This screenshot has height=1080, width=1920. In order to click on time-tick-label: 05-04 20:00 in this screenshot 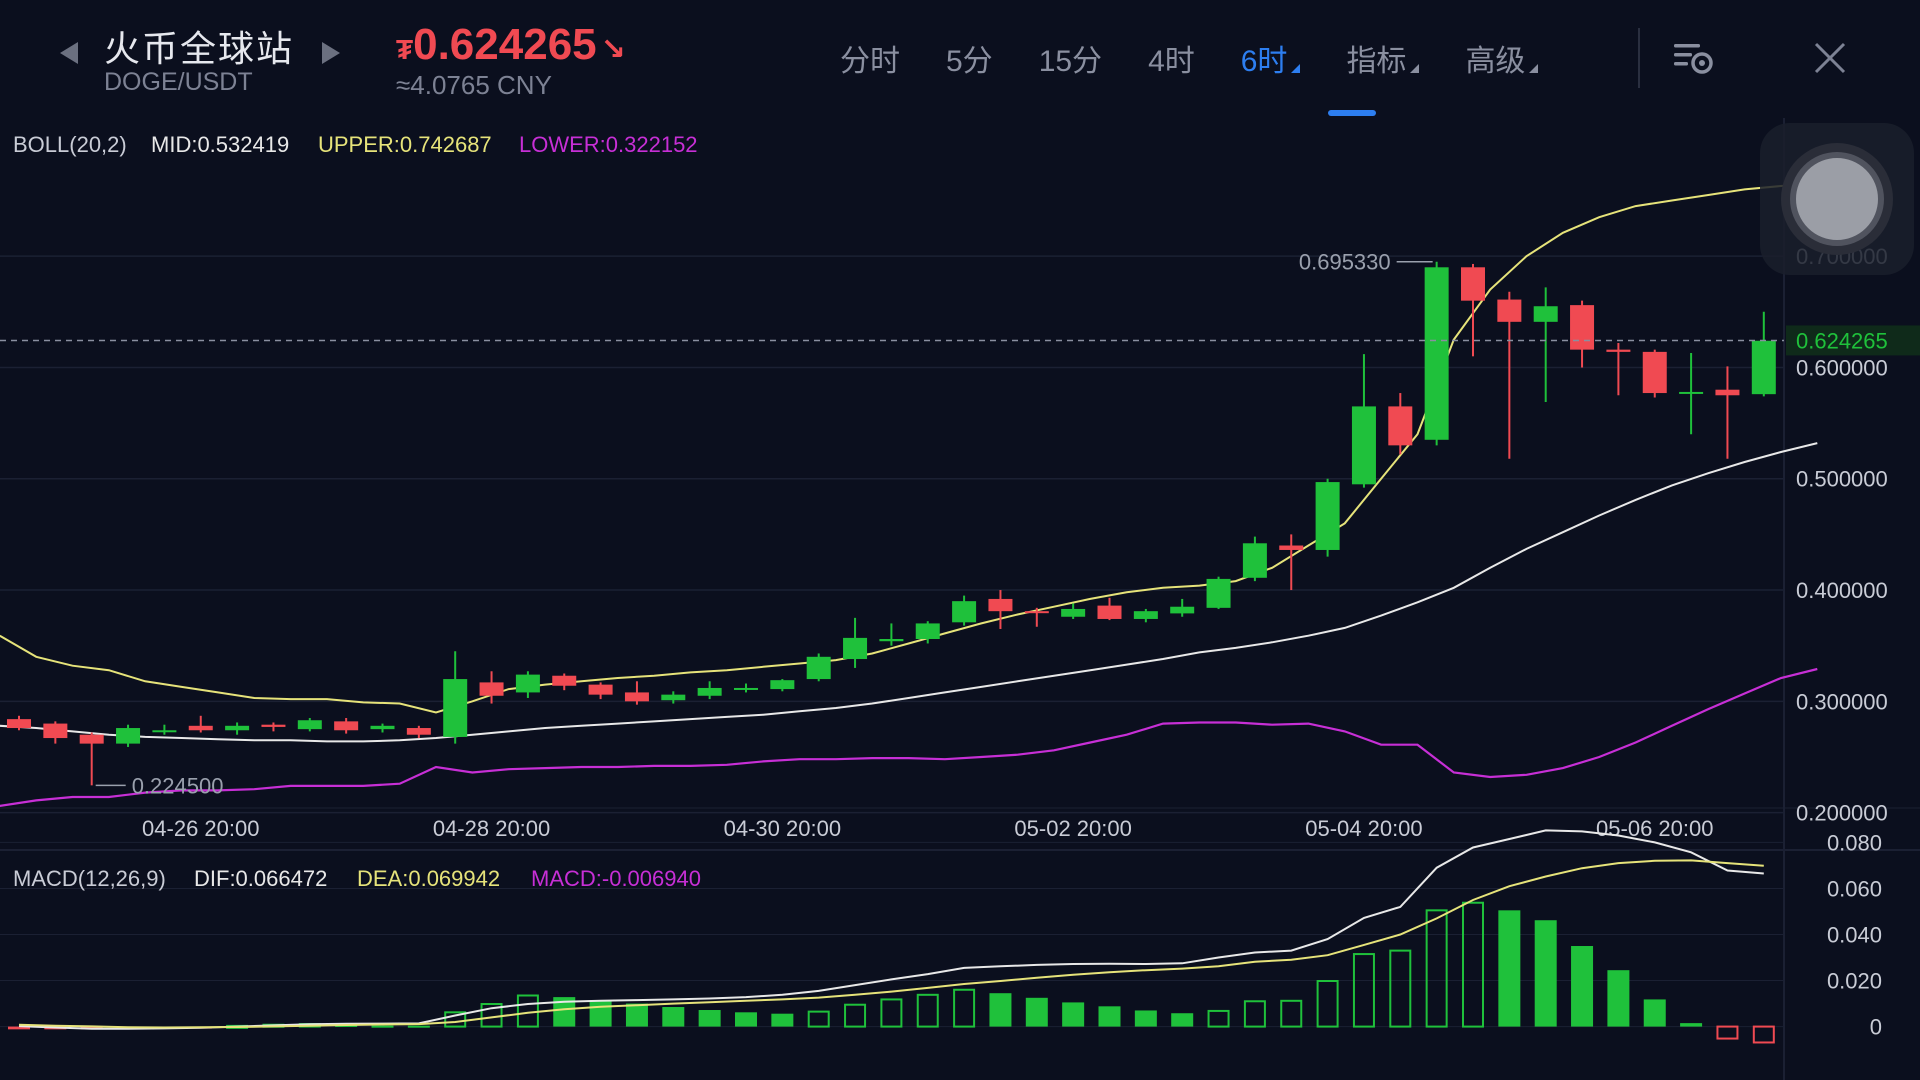, I will do `click(1363, 828)`.